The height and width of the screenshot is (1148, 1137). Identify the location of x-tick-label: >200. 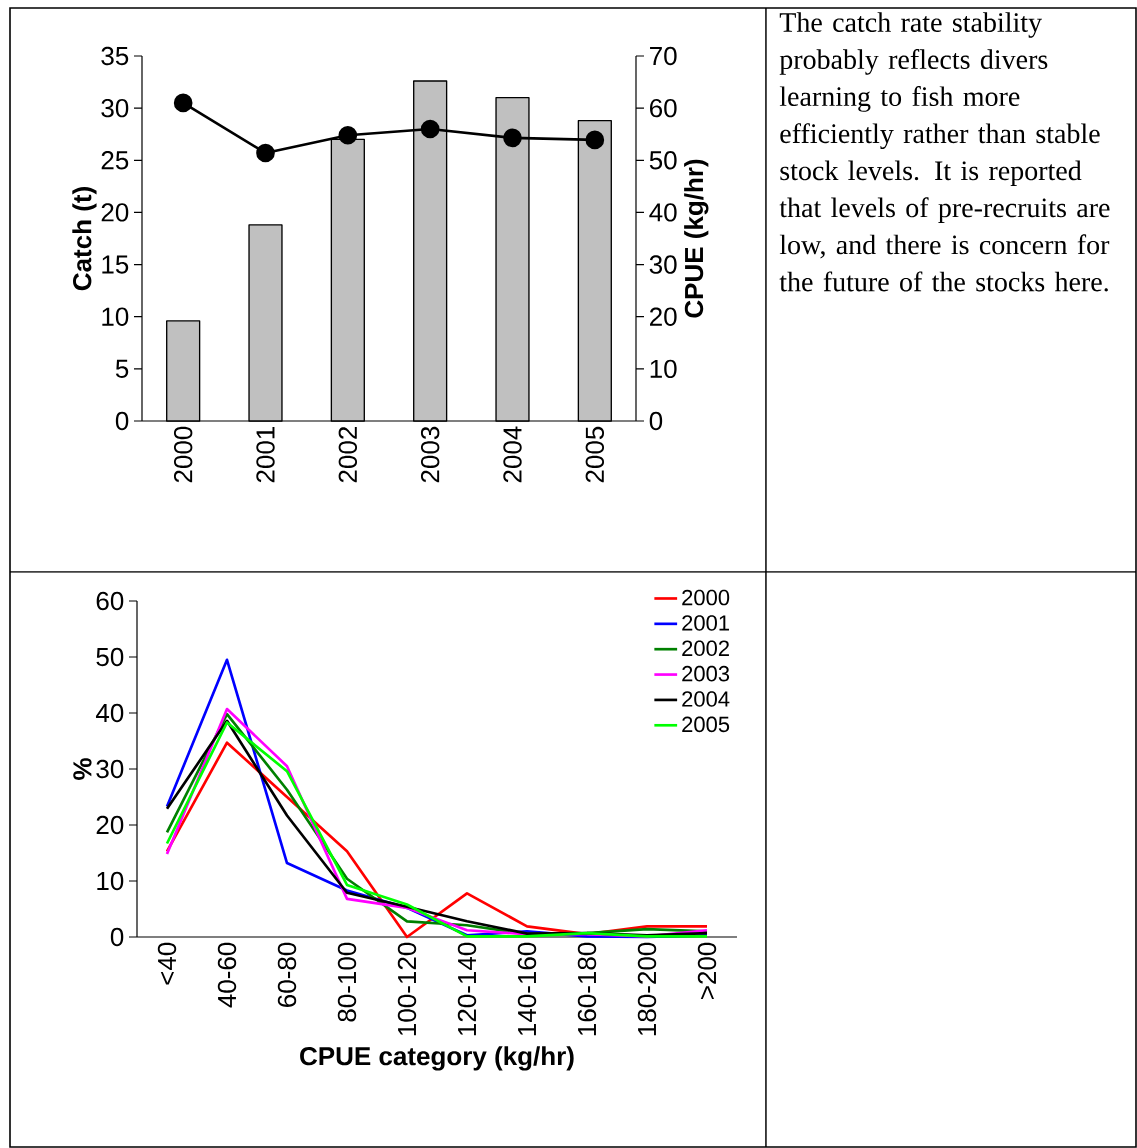
(707, 970).